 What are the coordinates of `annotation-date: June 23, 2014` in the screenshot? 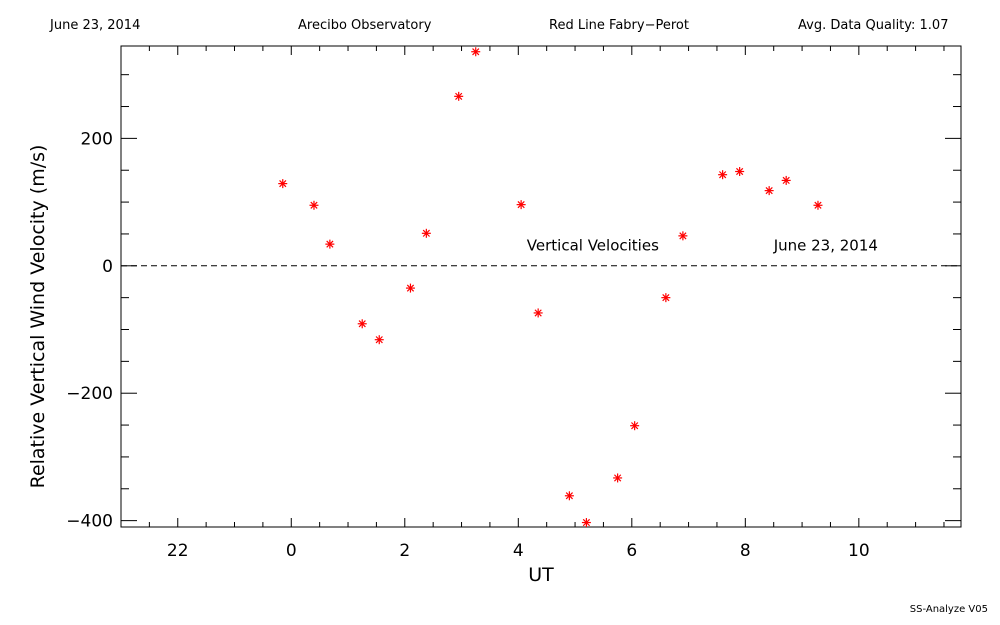 It's located at (825, 245).